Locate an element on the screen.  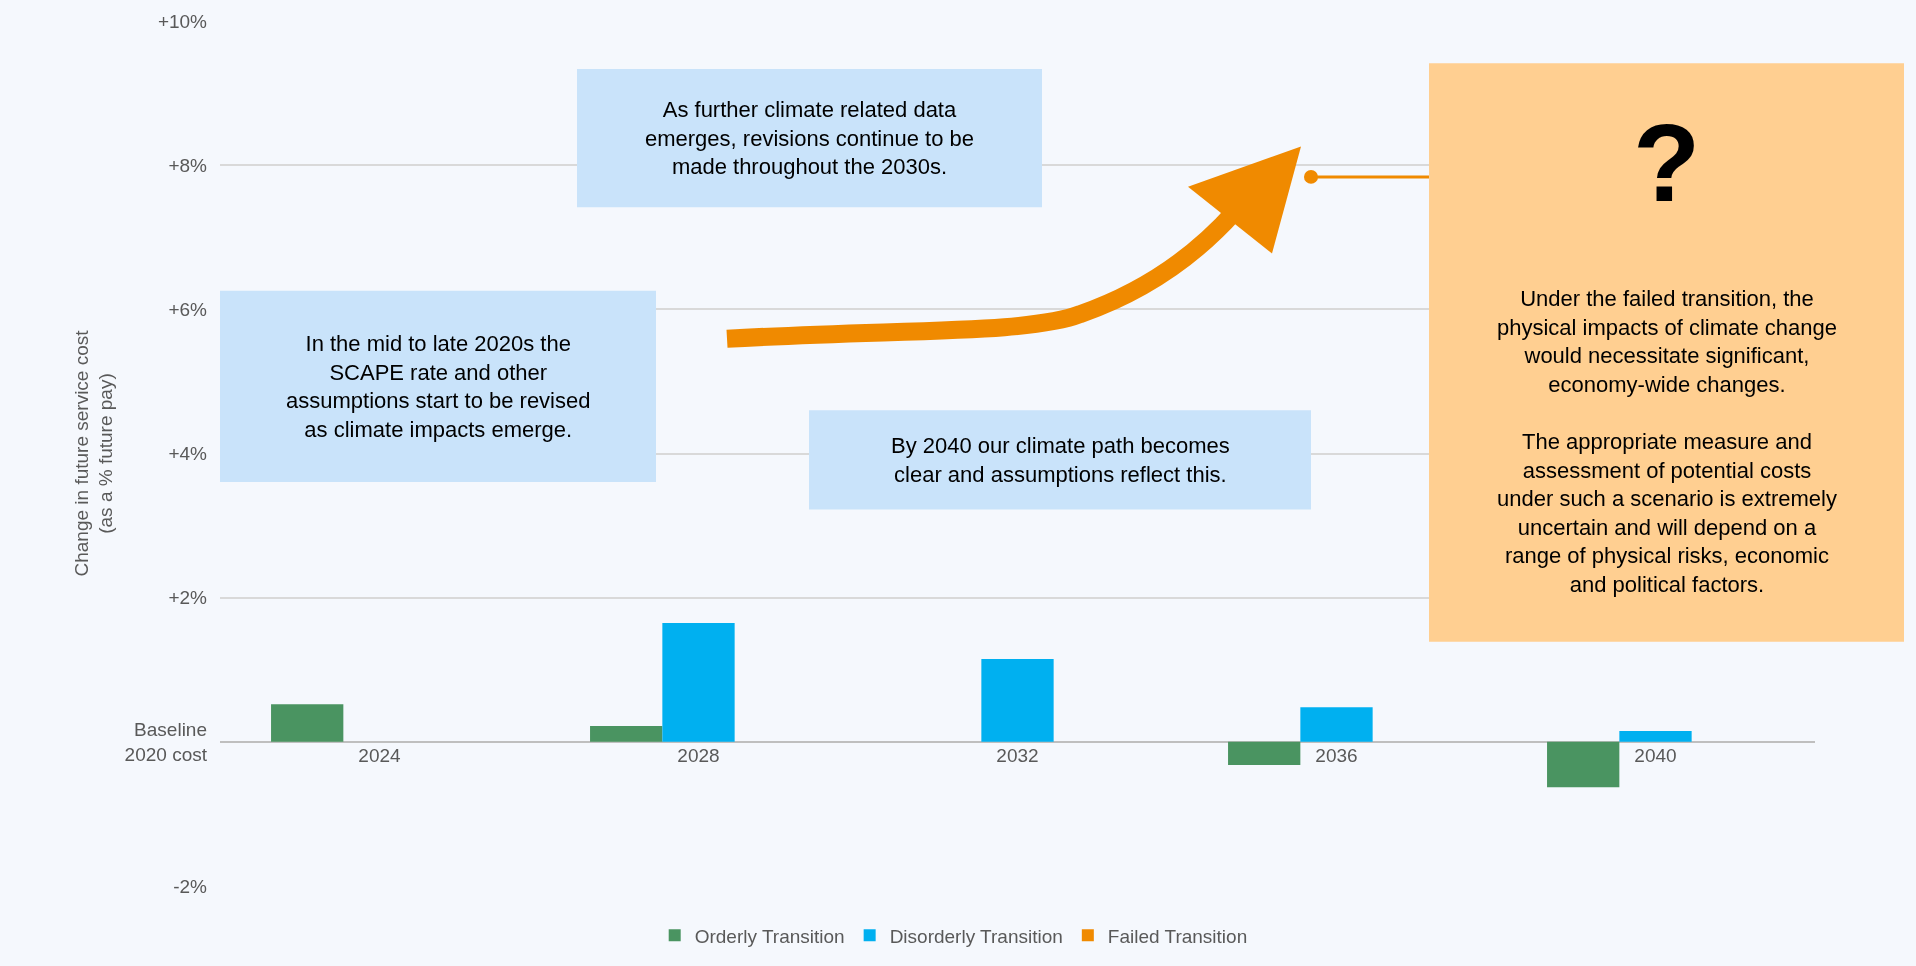
annotation: By 2040 our climate path becomes clear and assumptions reflect this. is located at coordinates (1060, 460).